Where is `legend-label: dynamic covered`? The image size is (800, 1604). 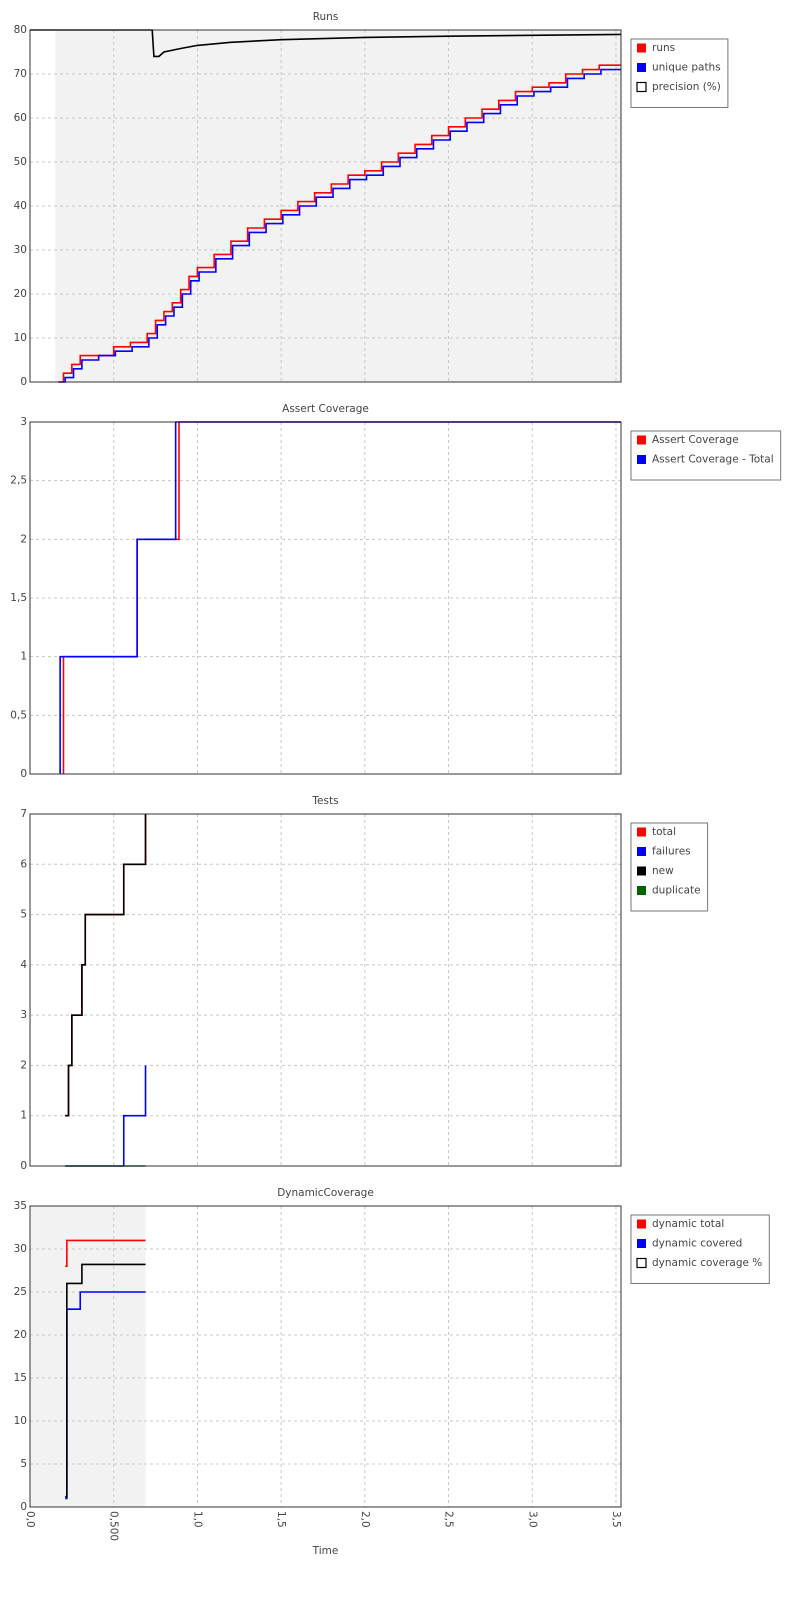
legend-label: dynamic covered is located at coordinates (697, 1244).